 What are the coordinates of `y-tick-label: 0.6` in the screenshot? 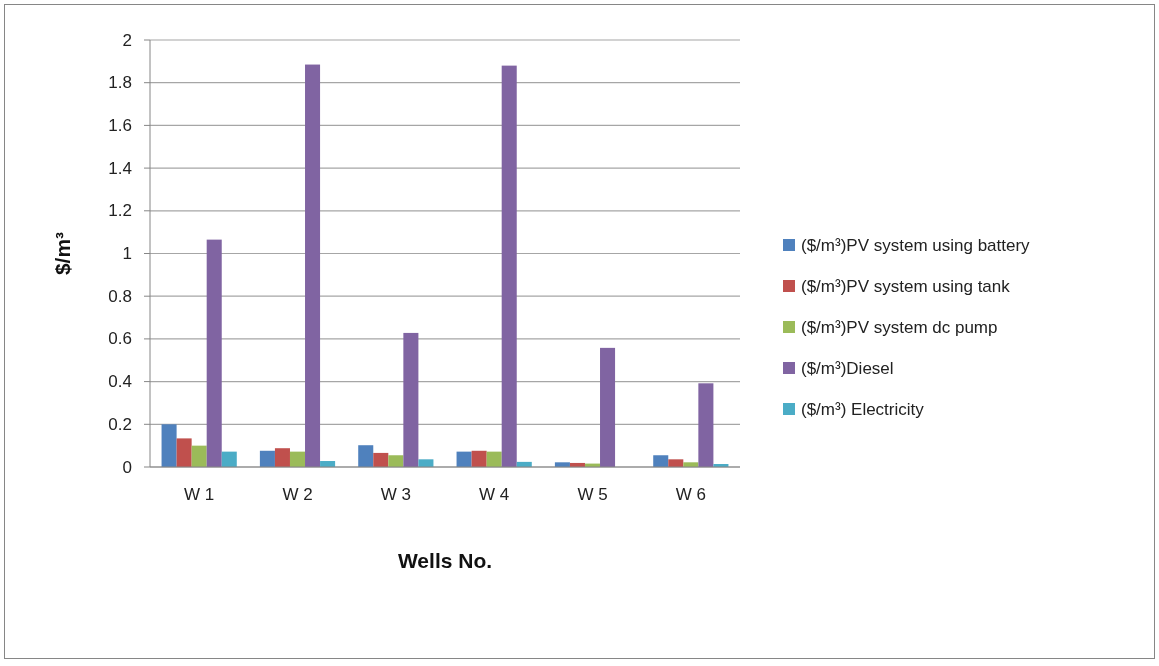 It's located at (120, 339).